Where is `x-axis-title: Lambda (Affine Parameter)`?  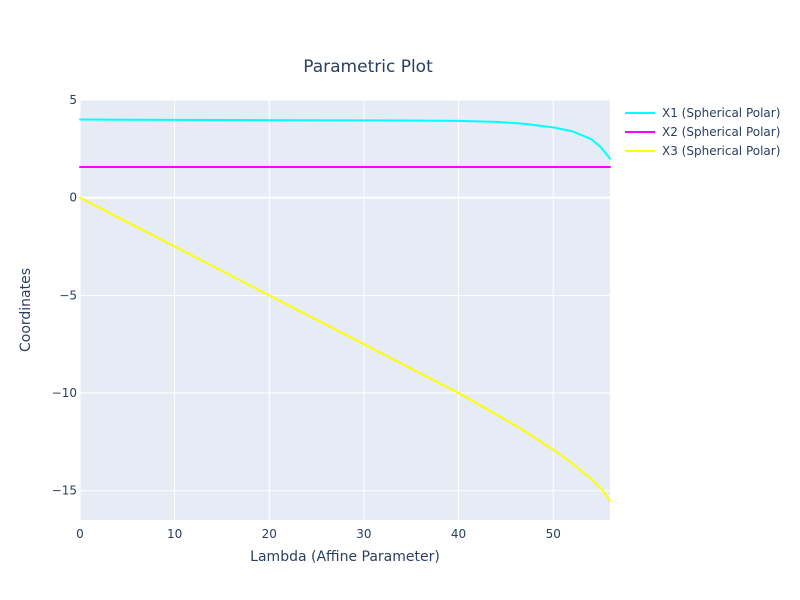 x-axis-title: Lambda (Affine Parameter) is located at coordinates (345, 557).